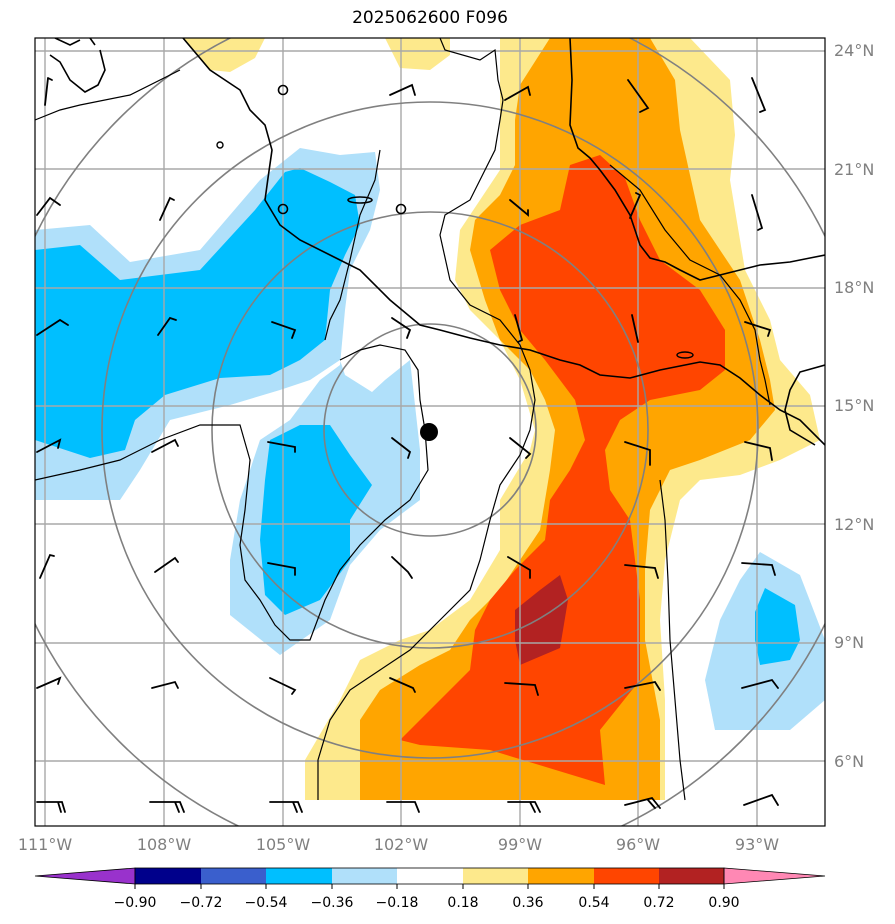  Describe the element at coordinates (397, 903) in the screenshot. I see `colorbar-tick-label: −0.18` at that location.